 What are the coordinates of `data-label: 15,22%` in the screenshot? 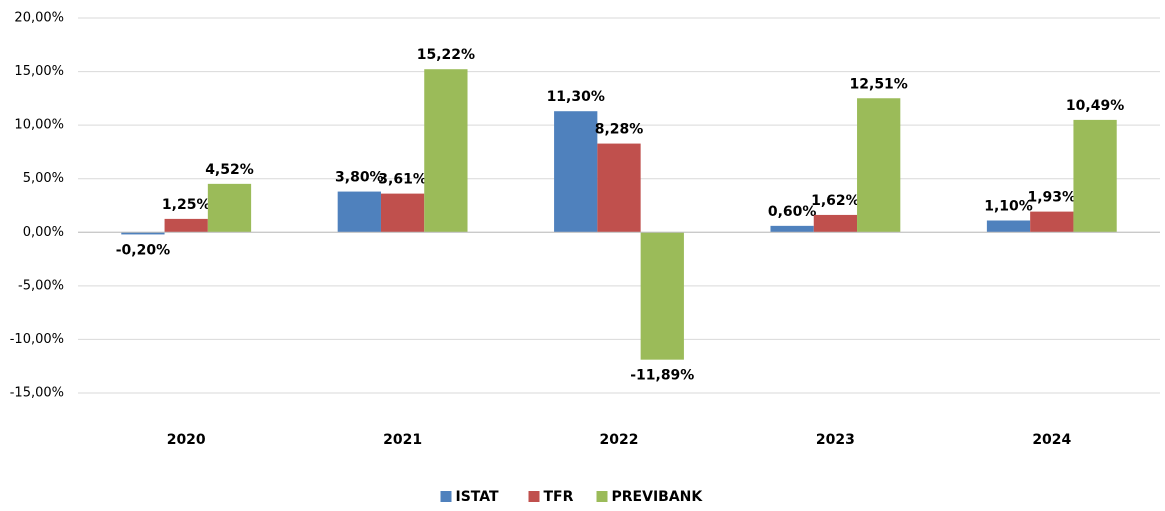 It's located at (446, 55).